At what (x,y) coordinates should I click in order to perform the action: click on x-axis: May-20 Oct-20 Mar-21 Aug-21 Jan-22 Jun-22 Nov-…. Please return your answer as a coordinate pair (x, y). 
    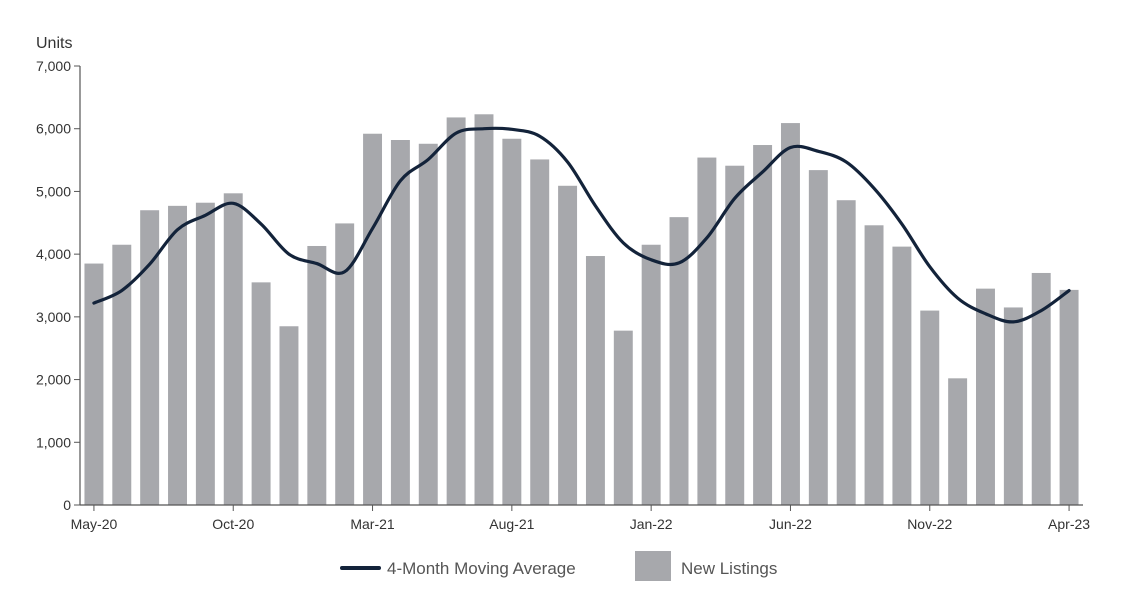
    Looking at the image, I should click on (580, 518).